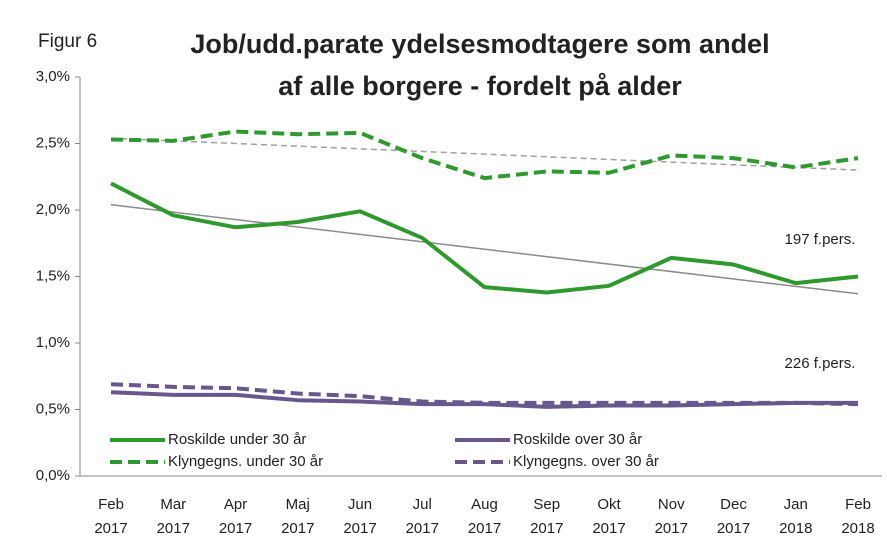 This screenshot has height=552, width=887. Describe the element at coordinates (422, 504) in the screenshot. I see `x-tick-label: Jul` at that location.